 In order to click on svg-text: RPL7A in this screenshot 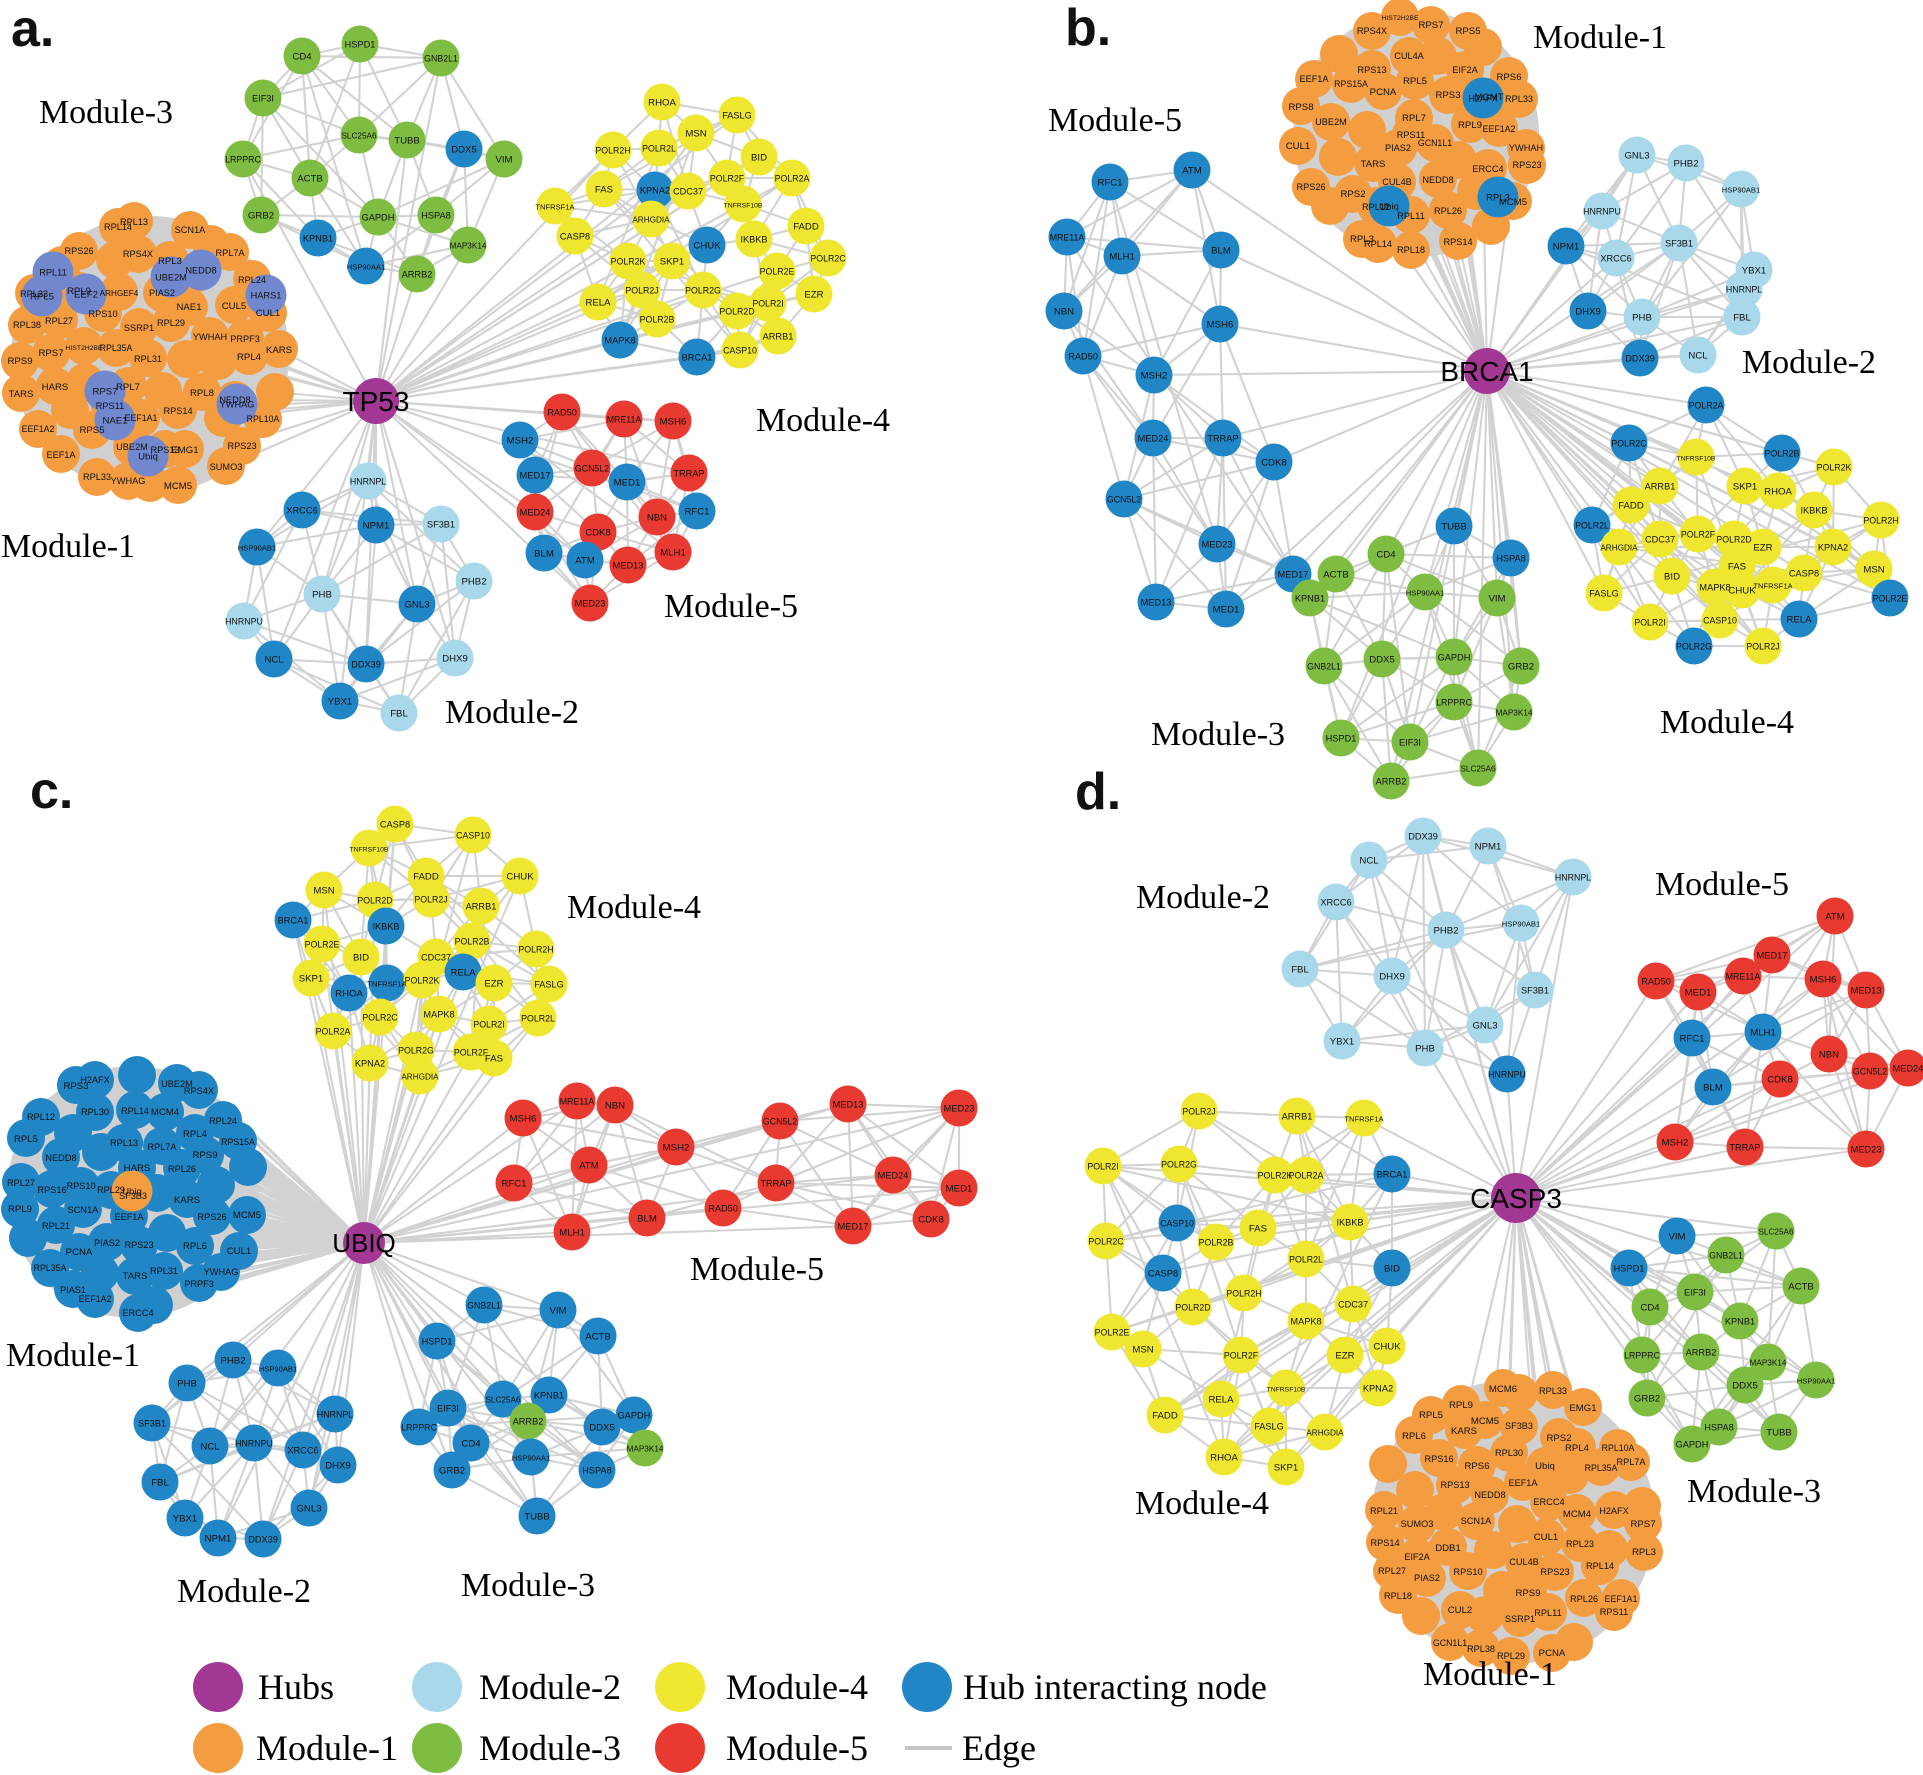, I will do `click(1631, 1462)`.